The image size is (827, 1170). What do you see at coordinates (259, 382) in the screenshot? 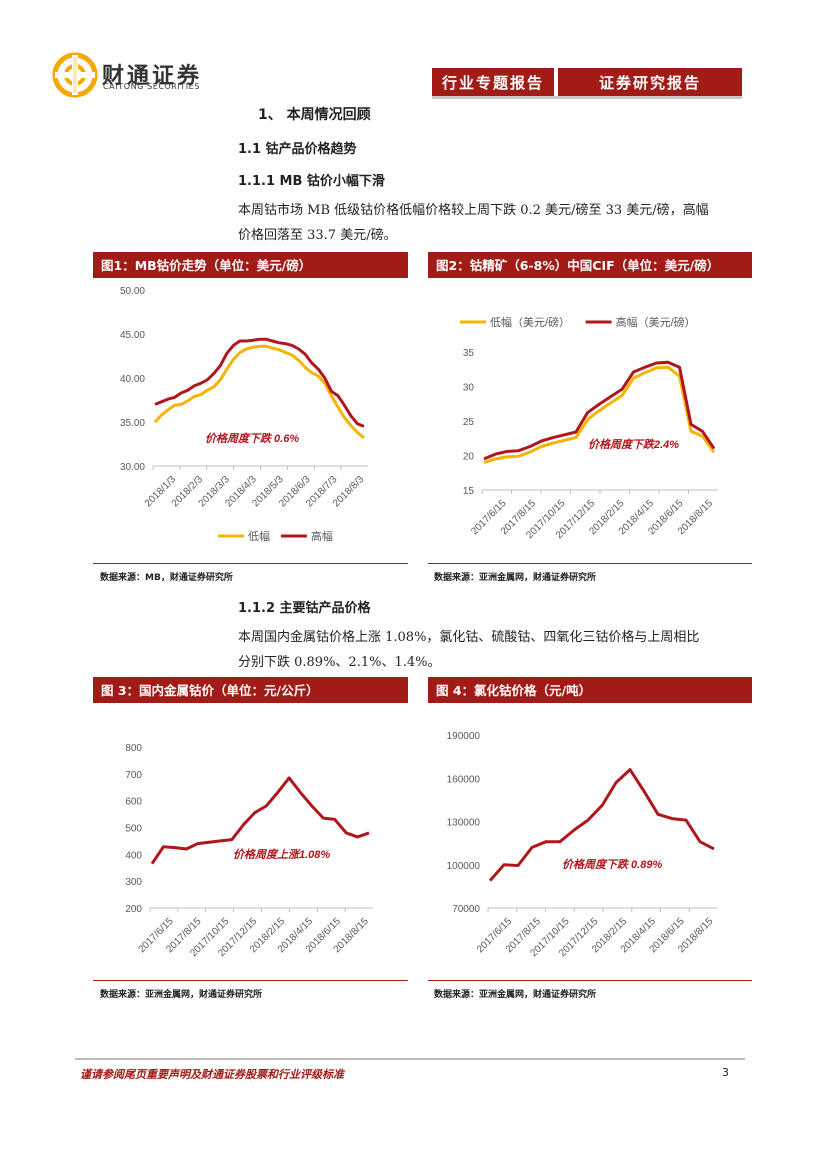
I see `series-line-高幅` at bounding box center [259, 382].